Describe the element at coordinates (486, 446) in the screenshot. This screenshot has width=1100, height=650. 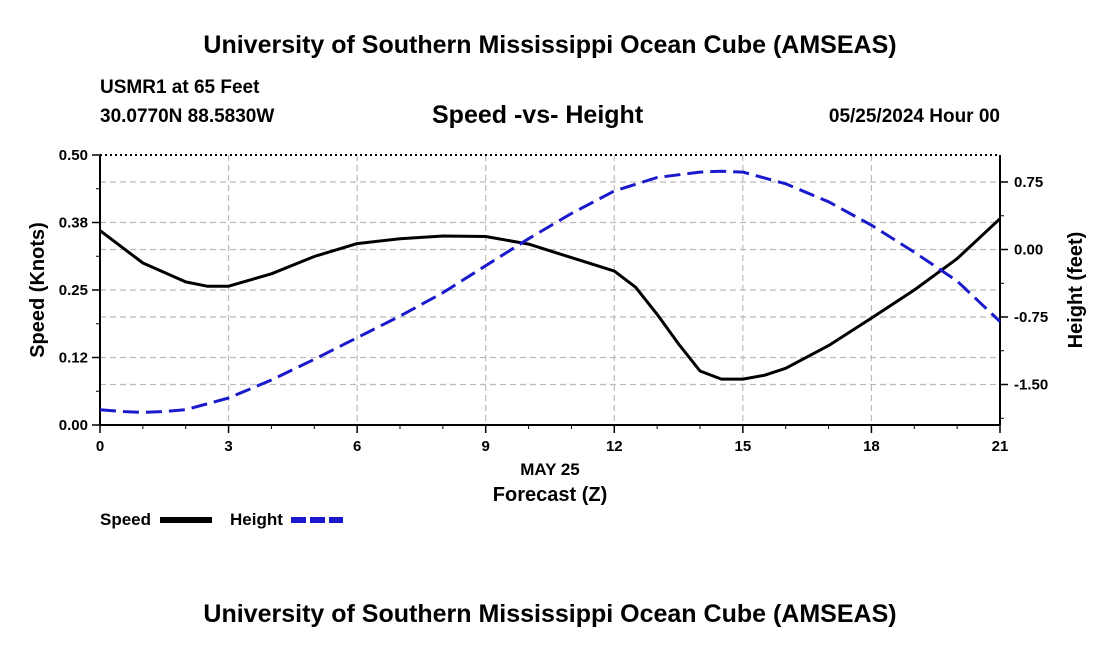
I see `x-tick-label: 9` at that location.